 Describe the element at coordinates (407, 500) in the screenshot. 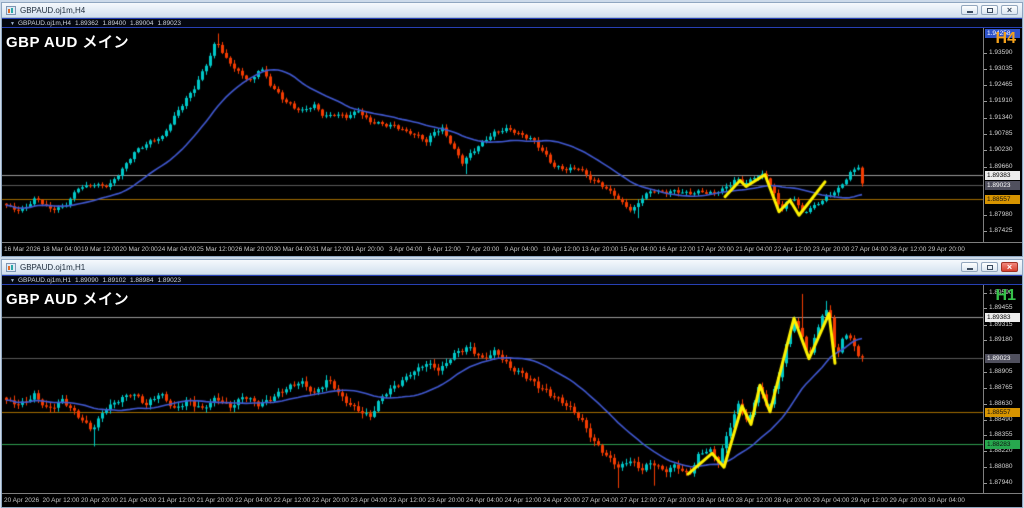

I see `time-tick-label: 23 Apr 12:00` at that location.